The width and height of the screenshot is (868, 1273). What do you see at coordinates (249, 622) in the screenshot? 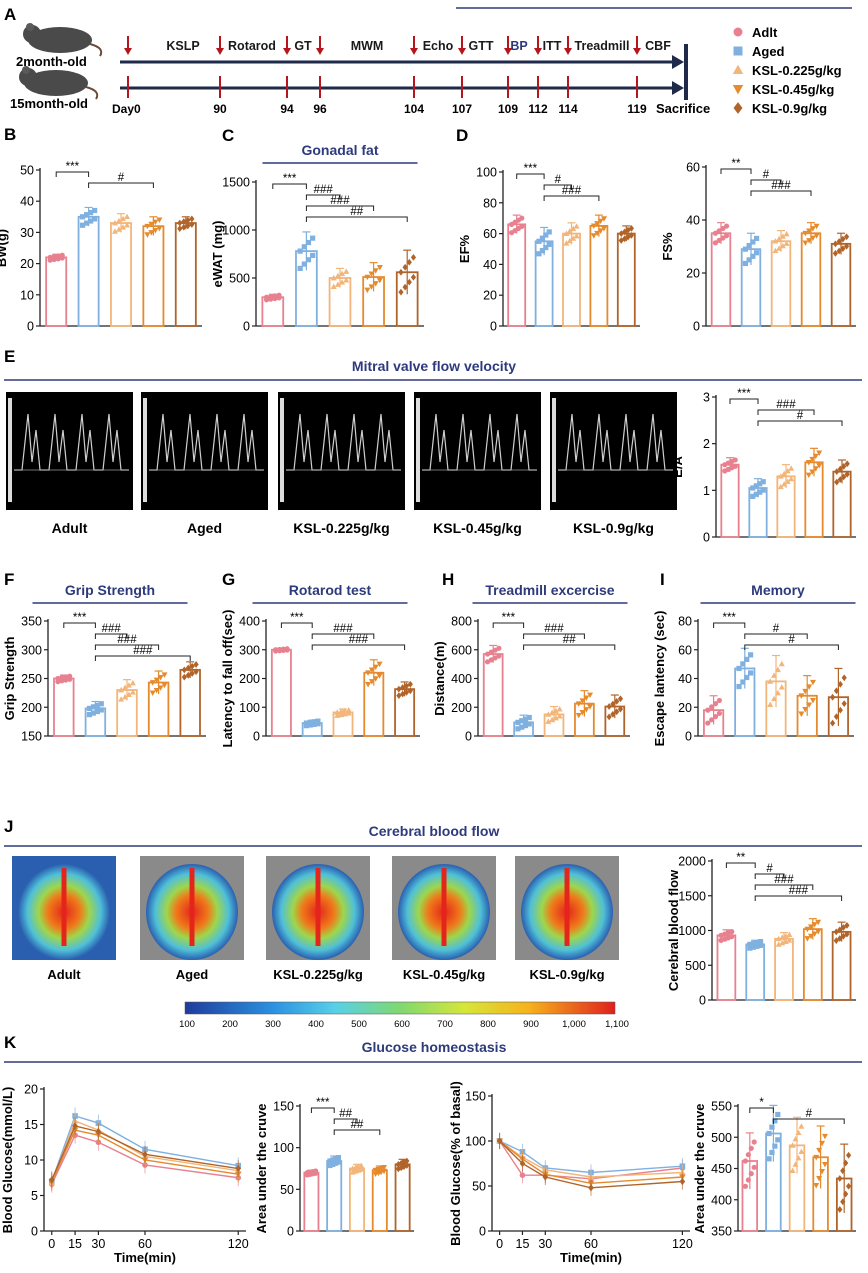
I see `y-tick-label: 400` at bounding box center [249, 622].